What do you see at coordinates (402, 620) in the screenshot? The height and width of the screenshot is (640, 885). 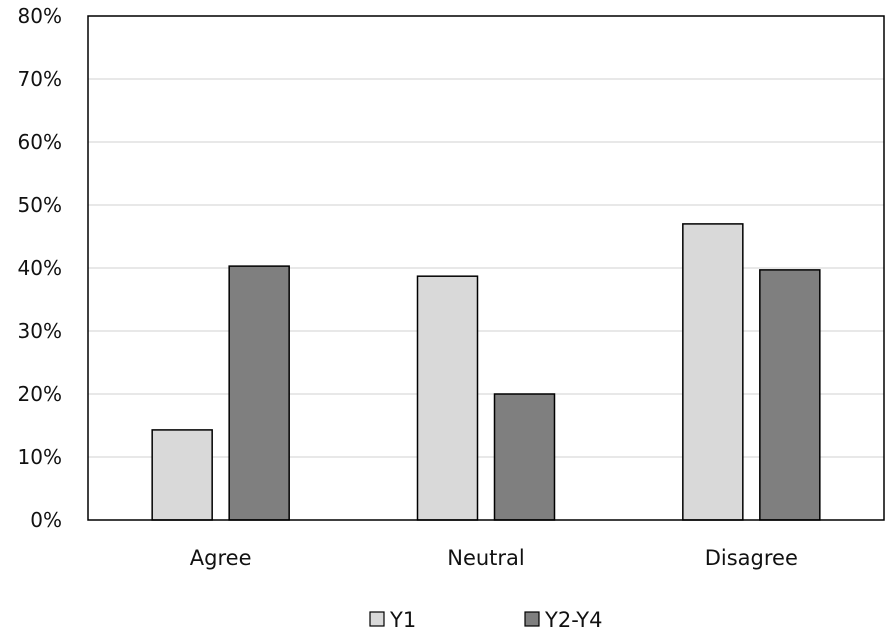 I see `legend-label: Y1` at bounding box center [402, 620].